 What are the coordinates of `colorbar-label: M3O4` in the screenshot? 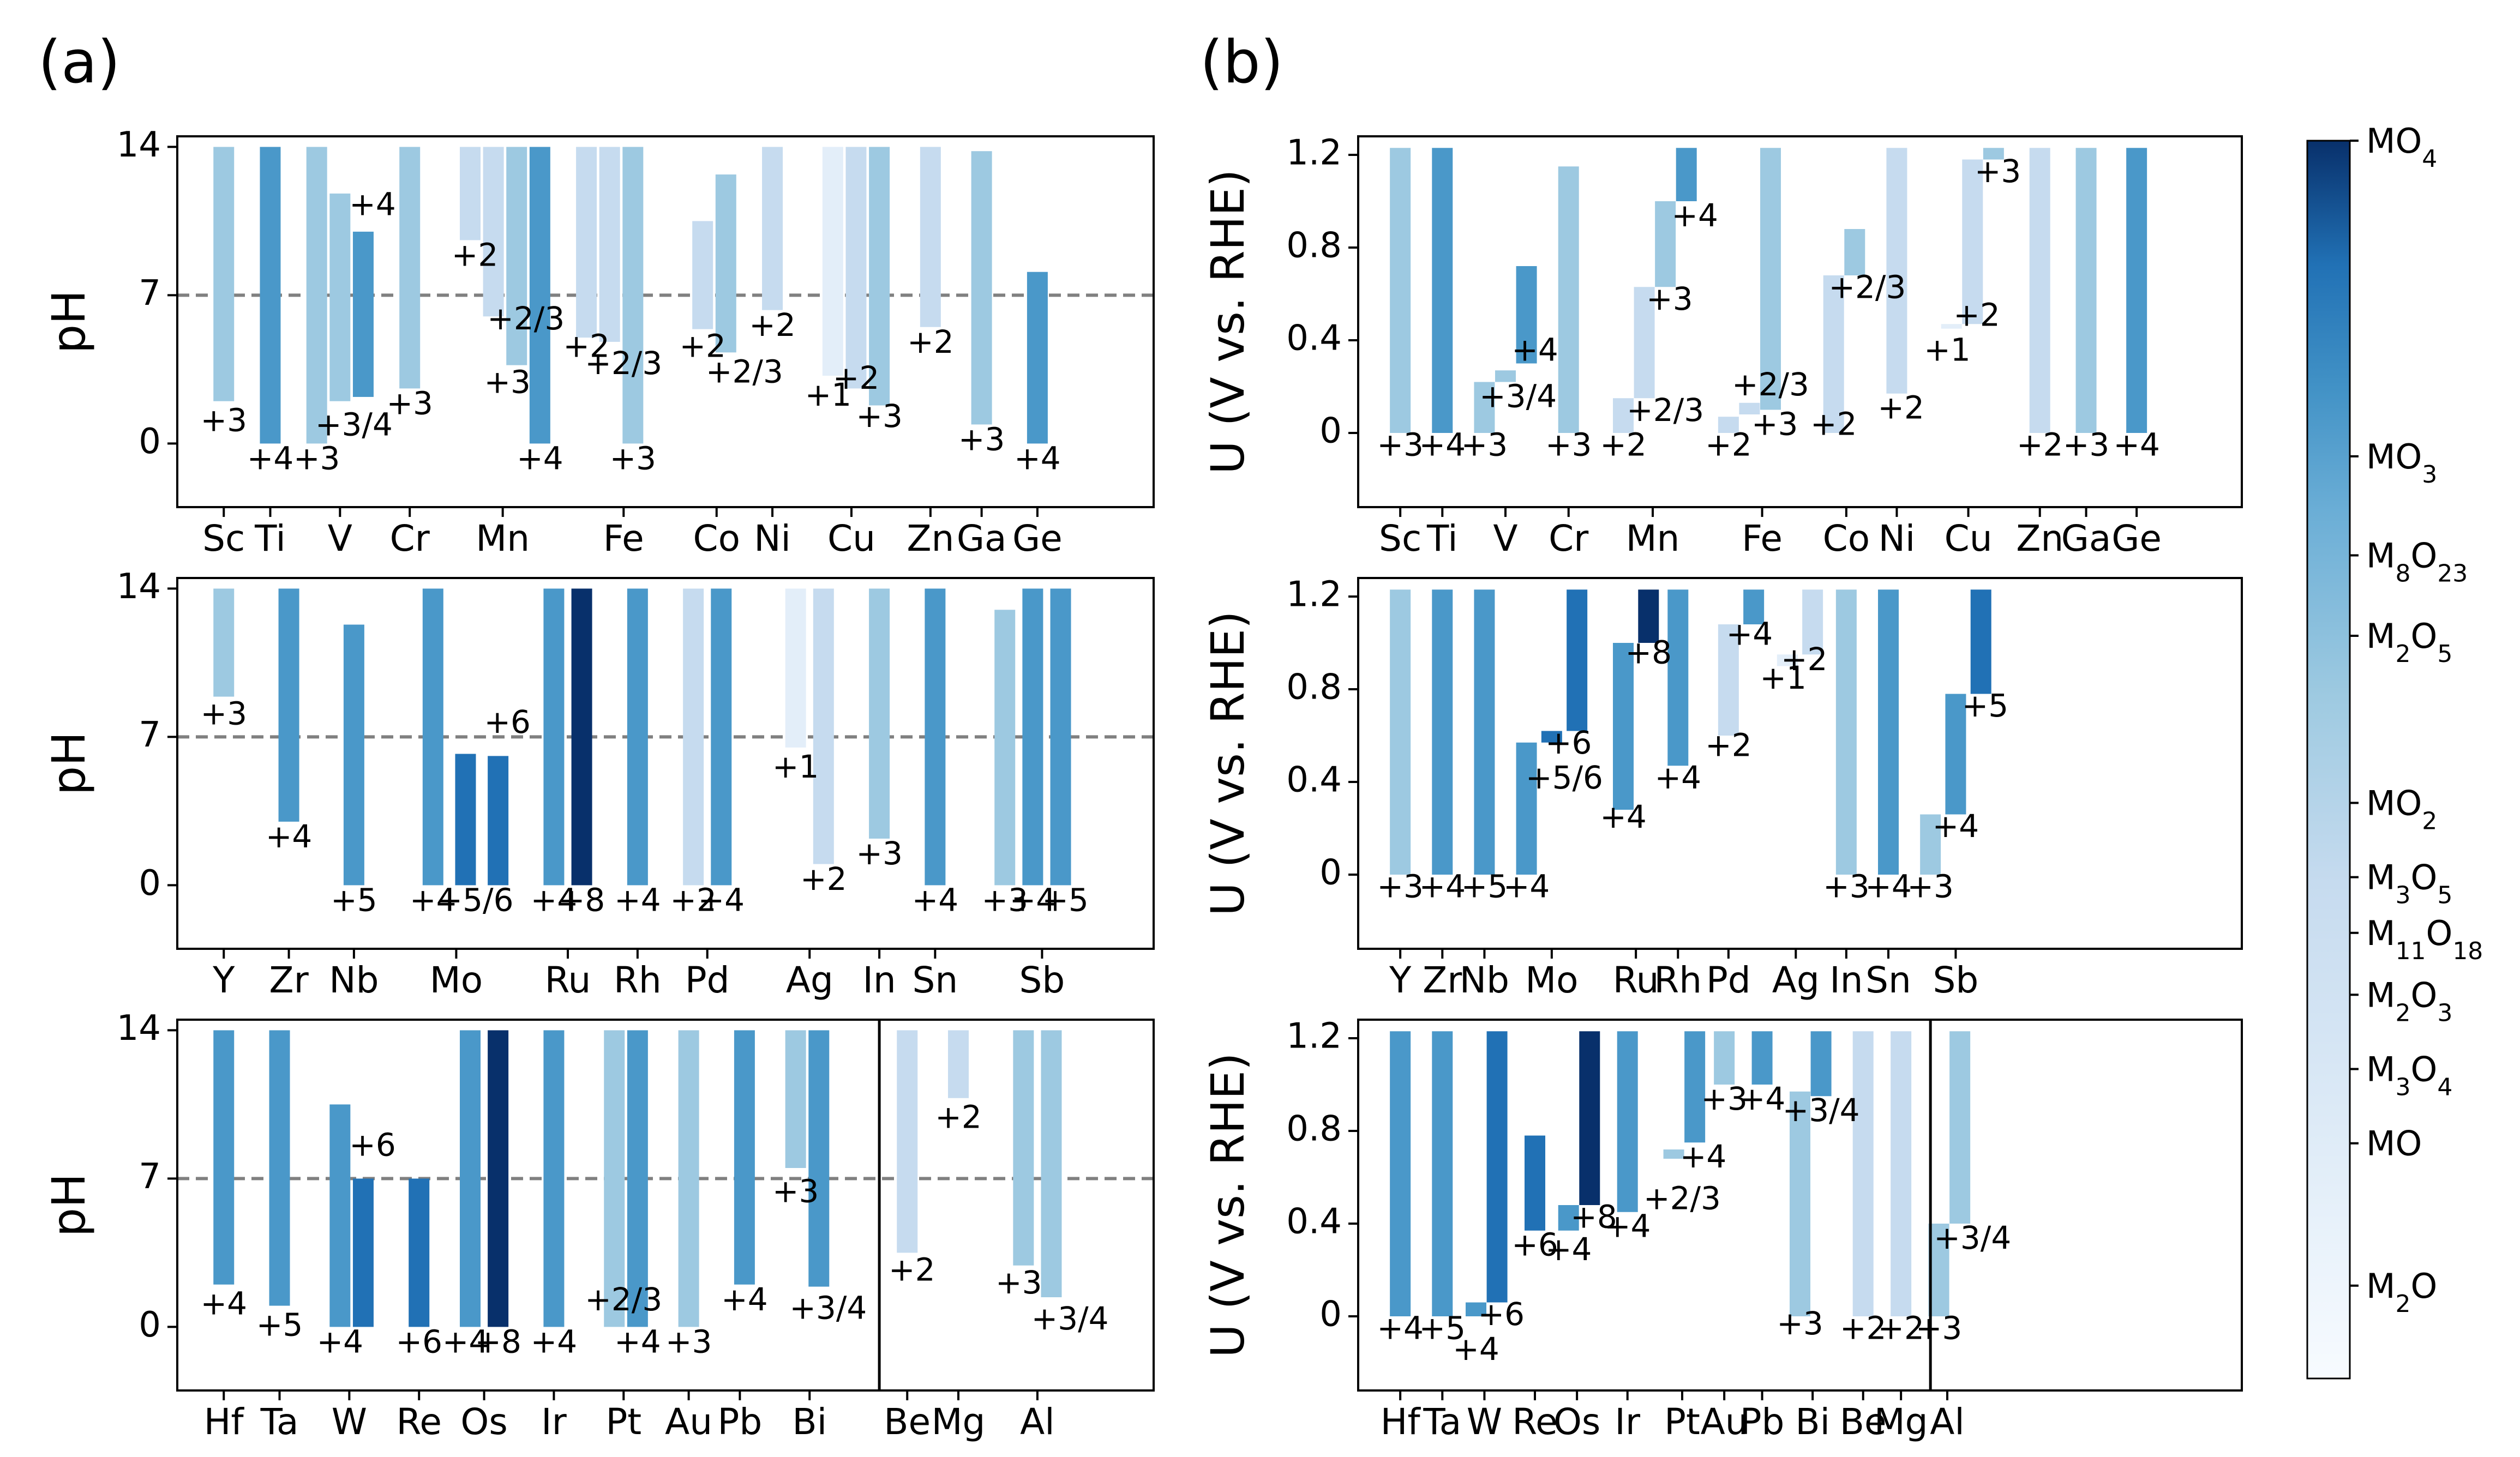 It's located at (2409, 1075).